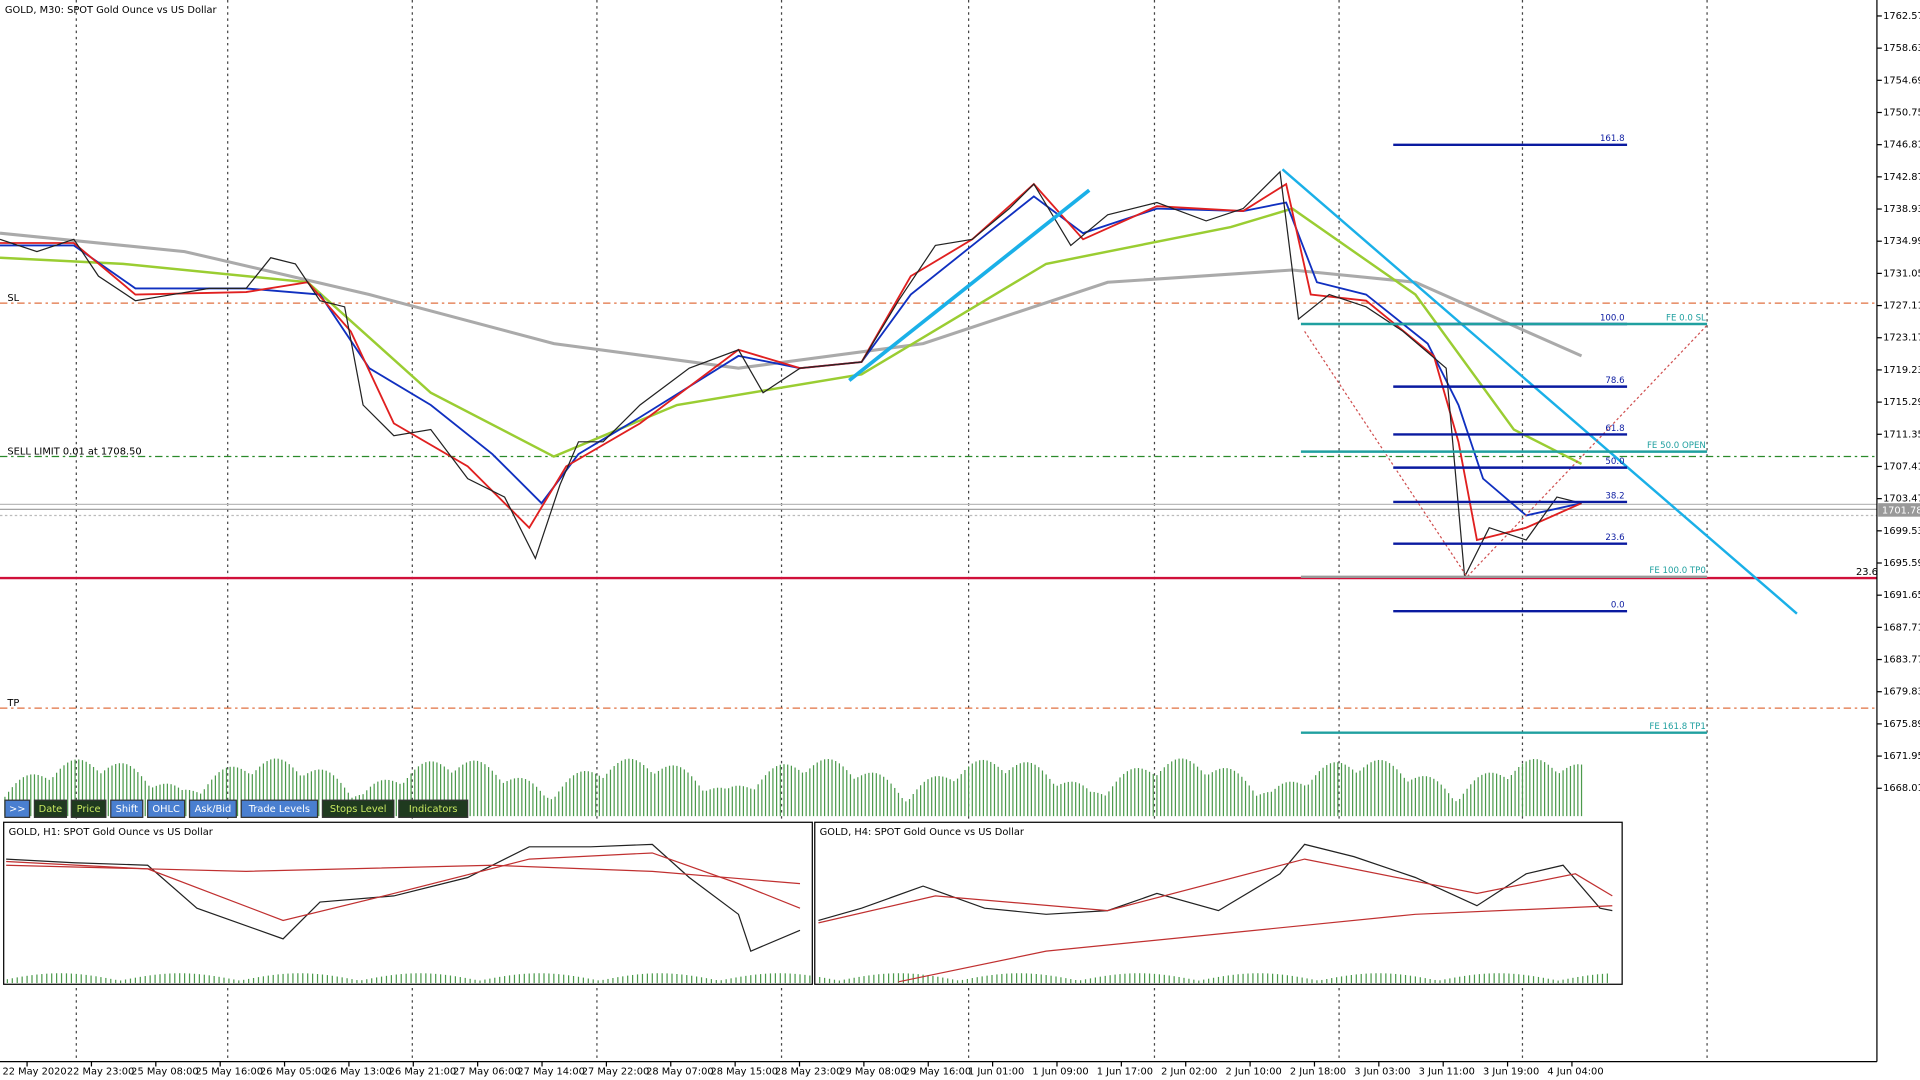 The height and width of the screenshot is (1080, 1920). I want to click on toolbar-button: >>, so click(17, 808).